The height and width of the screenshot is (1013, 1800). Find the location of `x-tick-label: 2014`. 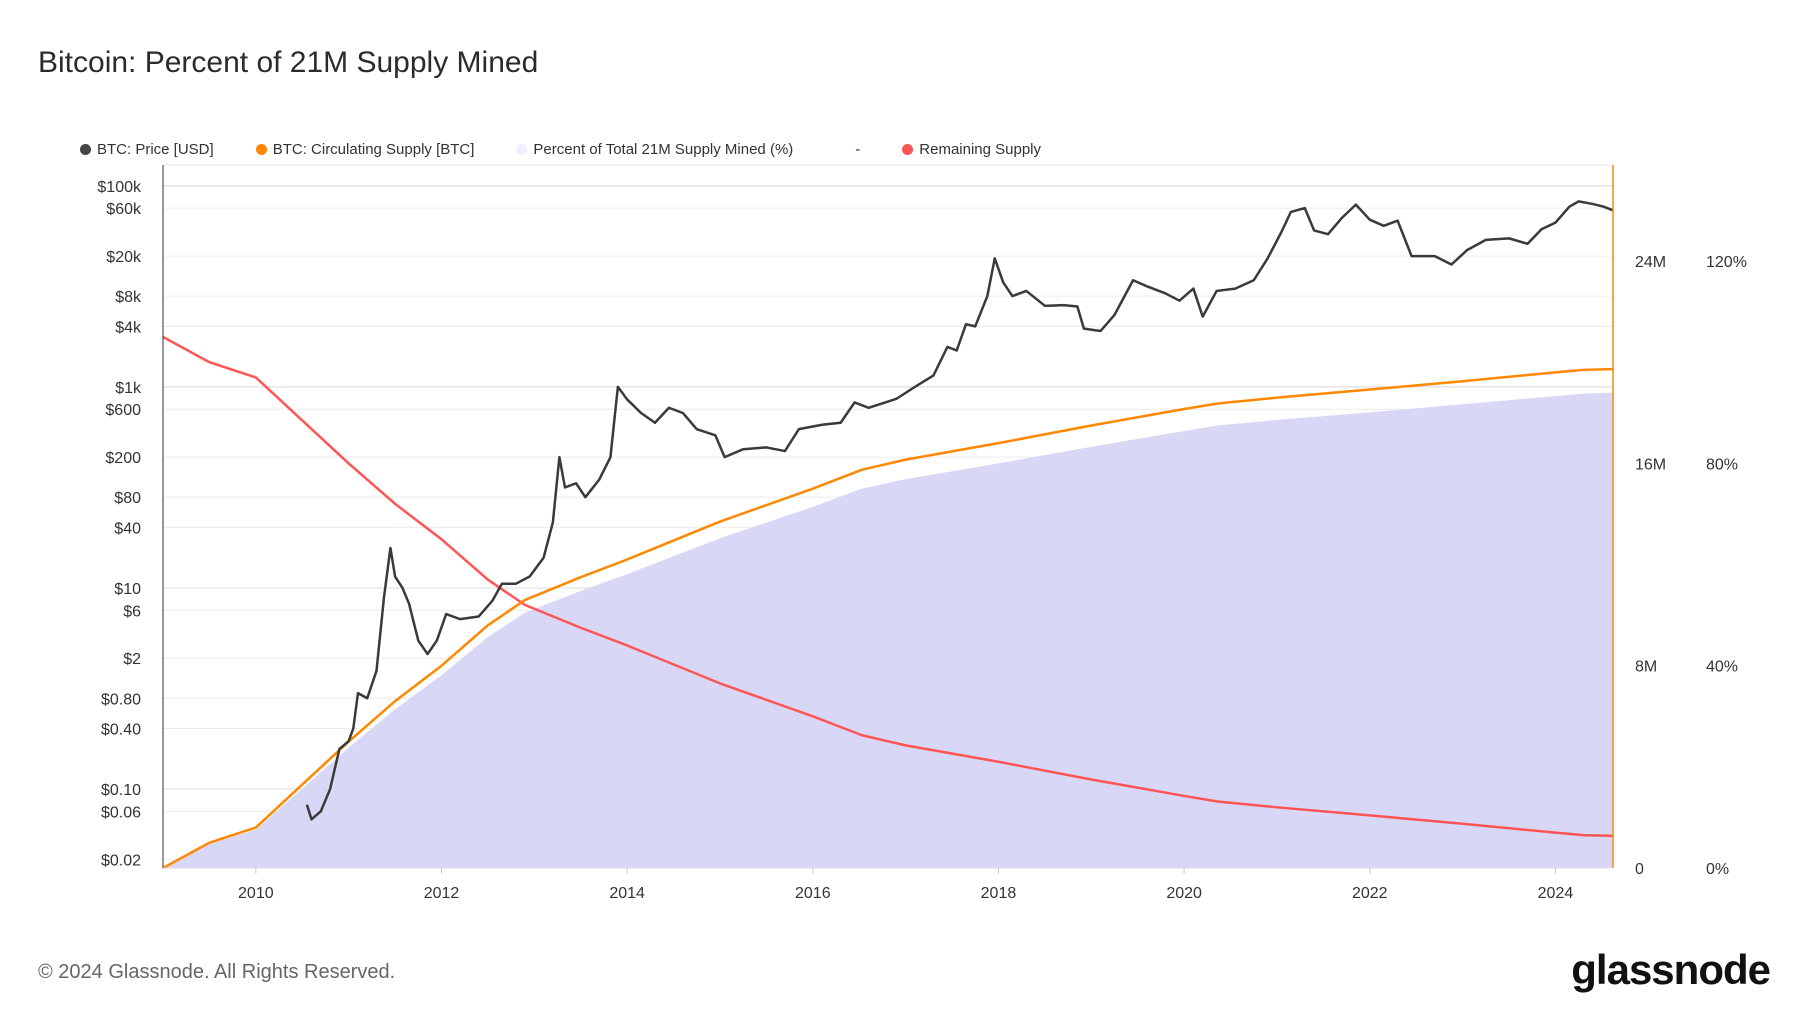

x-tick-label: 2014 is located at coordinates (627, 893).